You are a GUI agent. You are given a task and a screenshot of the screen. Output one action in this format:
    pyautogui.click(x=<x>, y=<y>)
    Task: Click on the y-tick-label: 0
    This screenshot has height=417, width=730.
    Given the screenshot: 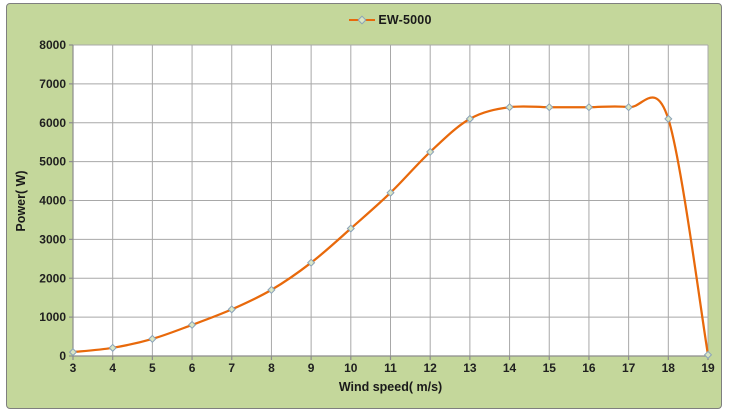 What is the action you would take?
    pyautogui.click(x=62, y=356)
    